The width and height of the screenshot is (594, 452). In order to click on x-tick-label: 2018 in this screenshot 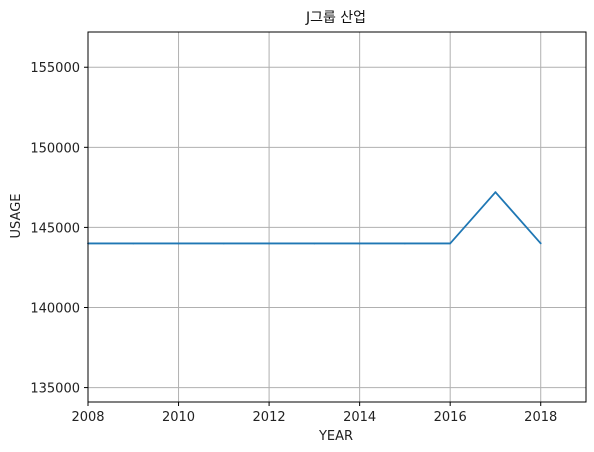, I will do `click(540, 417)`.